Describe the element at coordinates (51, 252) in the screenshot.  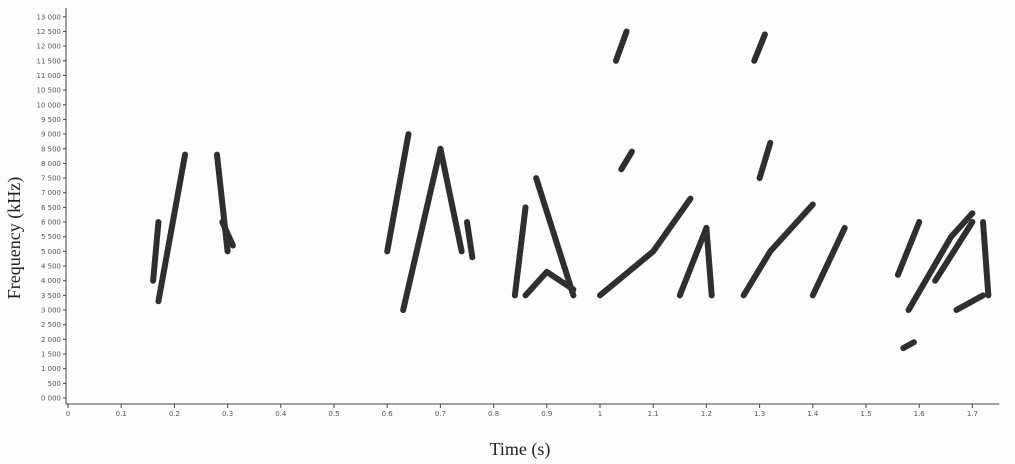
I see `y-tick-label: 5 000` at that location.